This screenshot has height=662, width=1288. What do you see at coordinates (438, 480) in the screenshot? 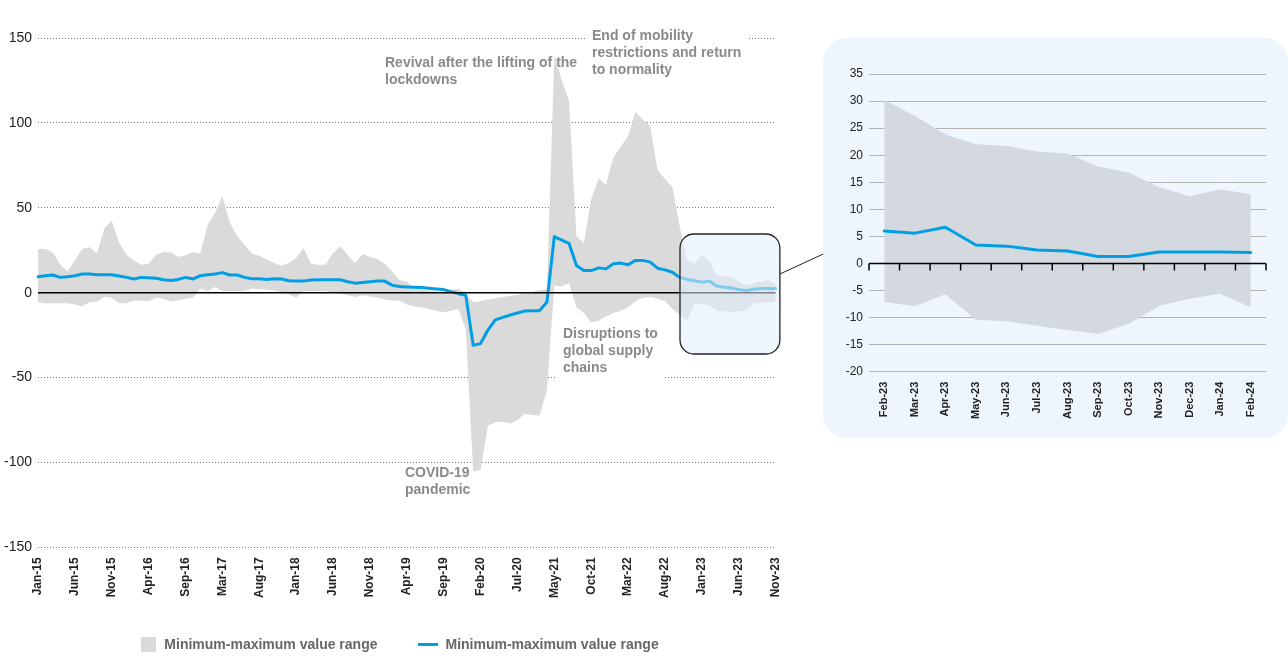
I see `annotation: COVID-19 pandemic` at bounding box center [438, 480].